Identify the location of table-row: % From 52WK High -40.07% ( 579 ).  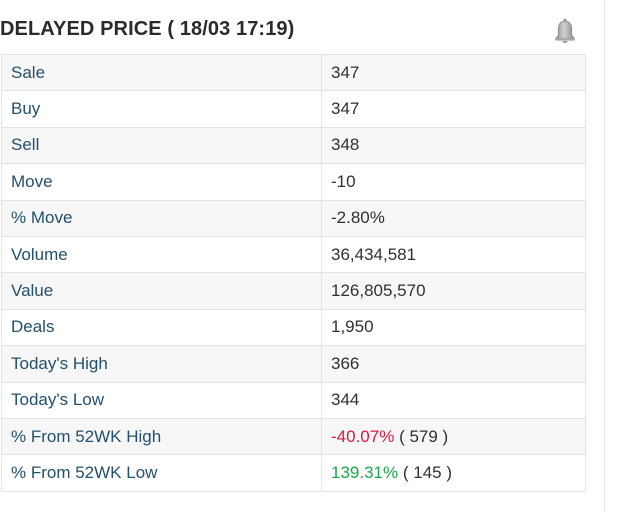
(293, 436).